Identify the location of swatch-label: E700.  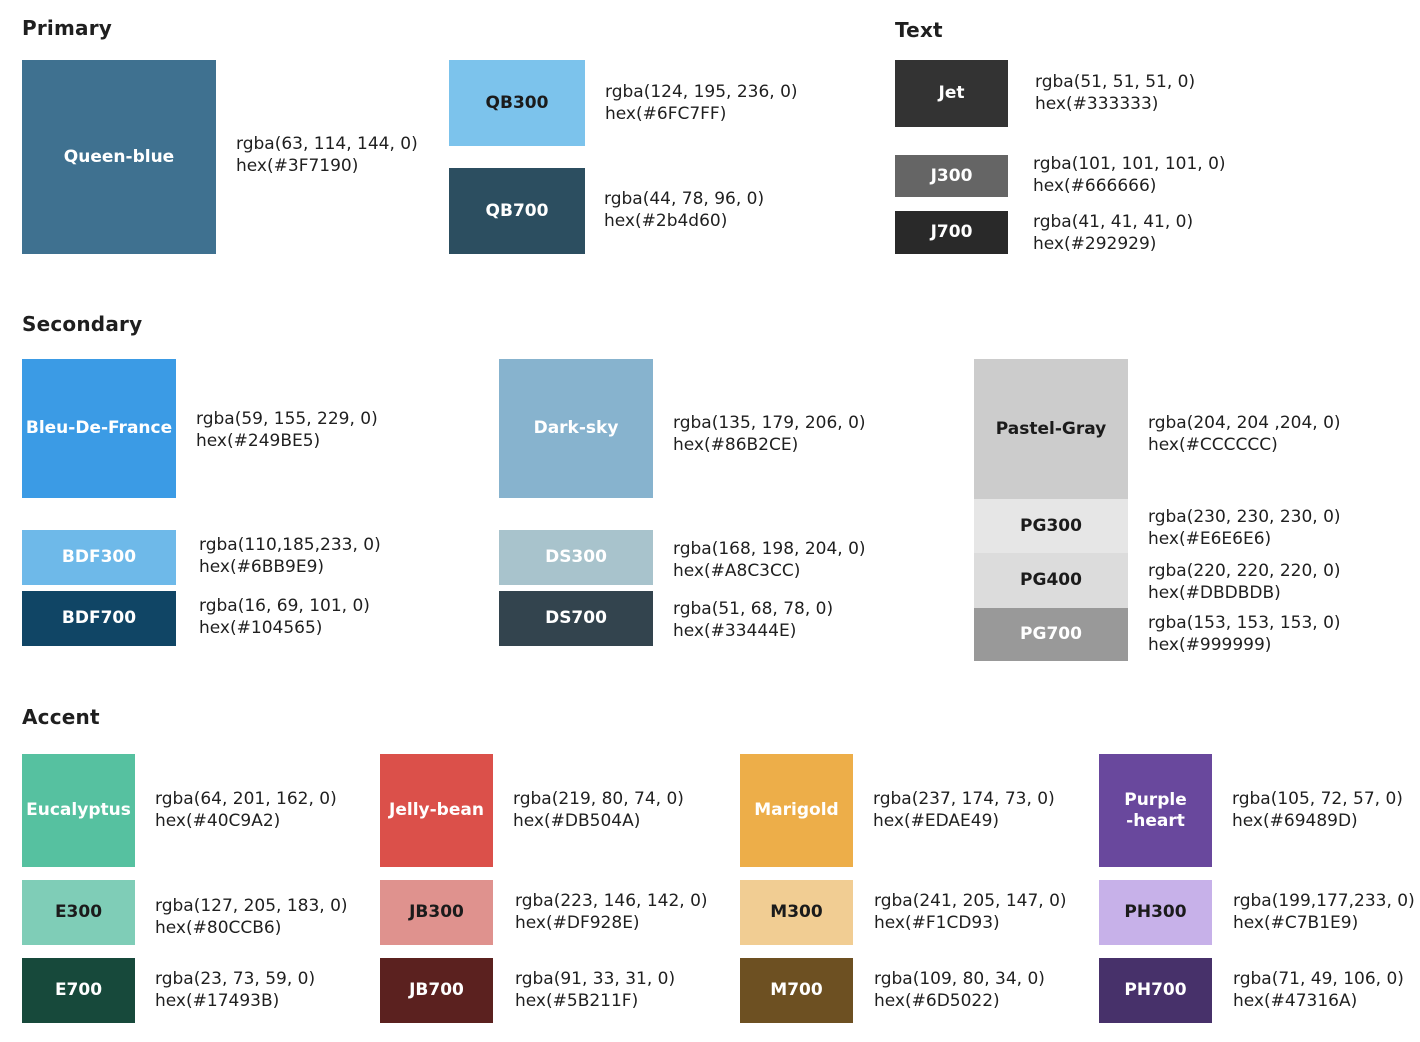
(78, 990).